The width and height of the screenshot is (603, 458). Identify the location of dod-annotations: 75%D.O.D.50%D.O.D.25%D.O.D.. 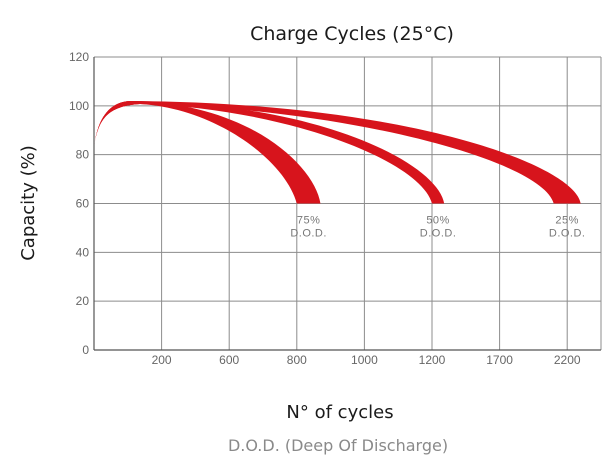
(437, 227).